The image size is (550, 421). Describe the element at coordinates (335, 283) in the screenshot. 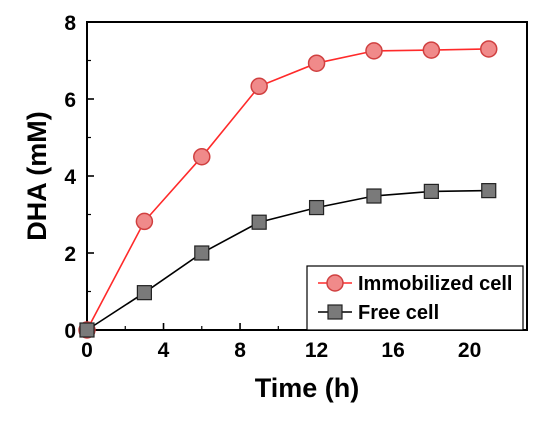

I see `legend-marker-immobilized` at that location.